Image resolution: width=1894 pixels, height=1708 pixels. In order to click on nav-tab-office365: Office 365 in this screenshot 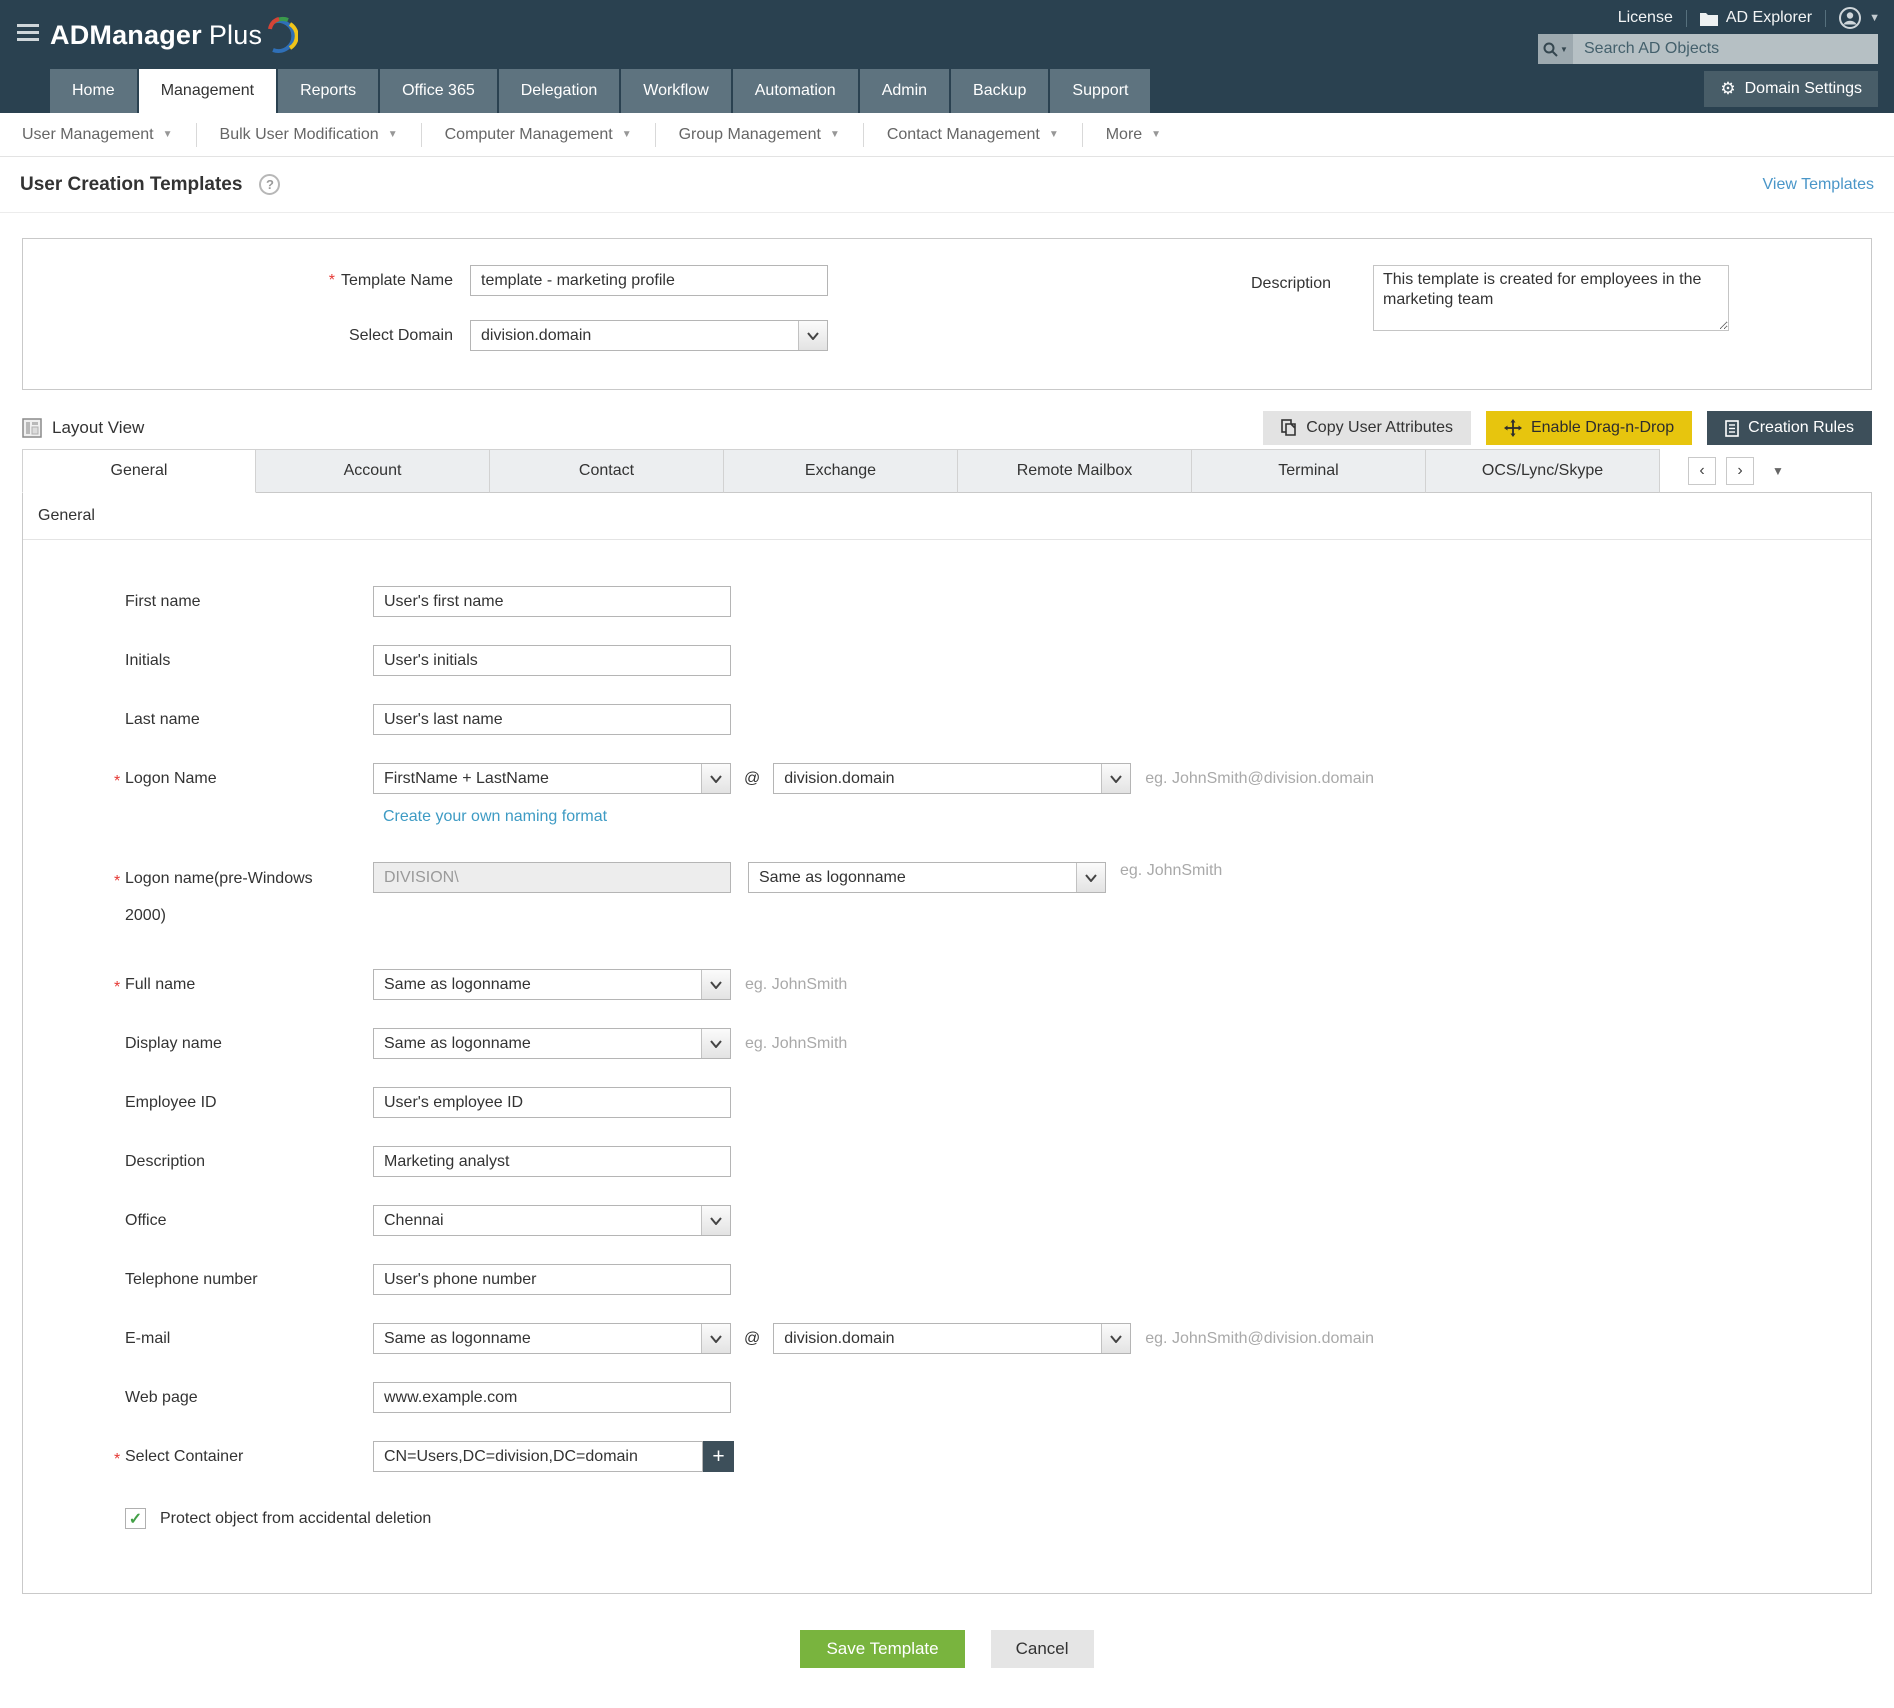, I will do `click(438, 91)`.